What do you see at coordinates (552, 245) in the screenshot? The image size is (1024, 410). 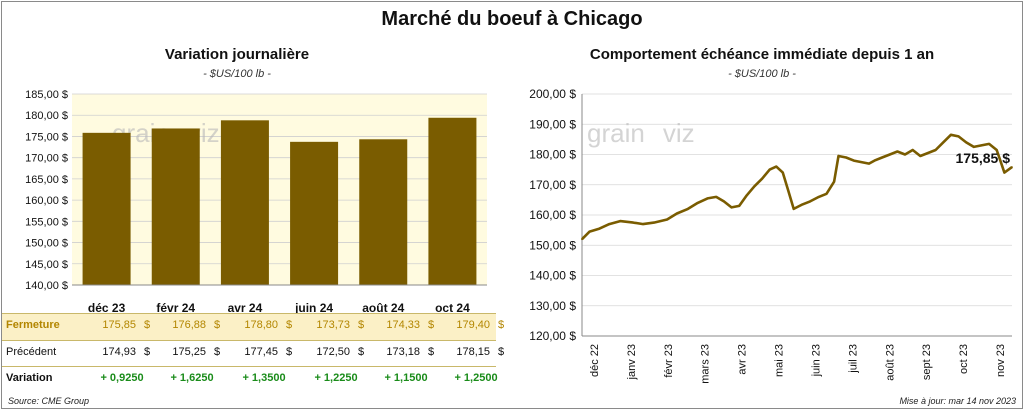 I see `line-y-tick-label: 150,00 $` at bounding box center [552, 245].